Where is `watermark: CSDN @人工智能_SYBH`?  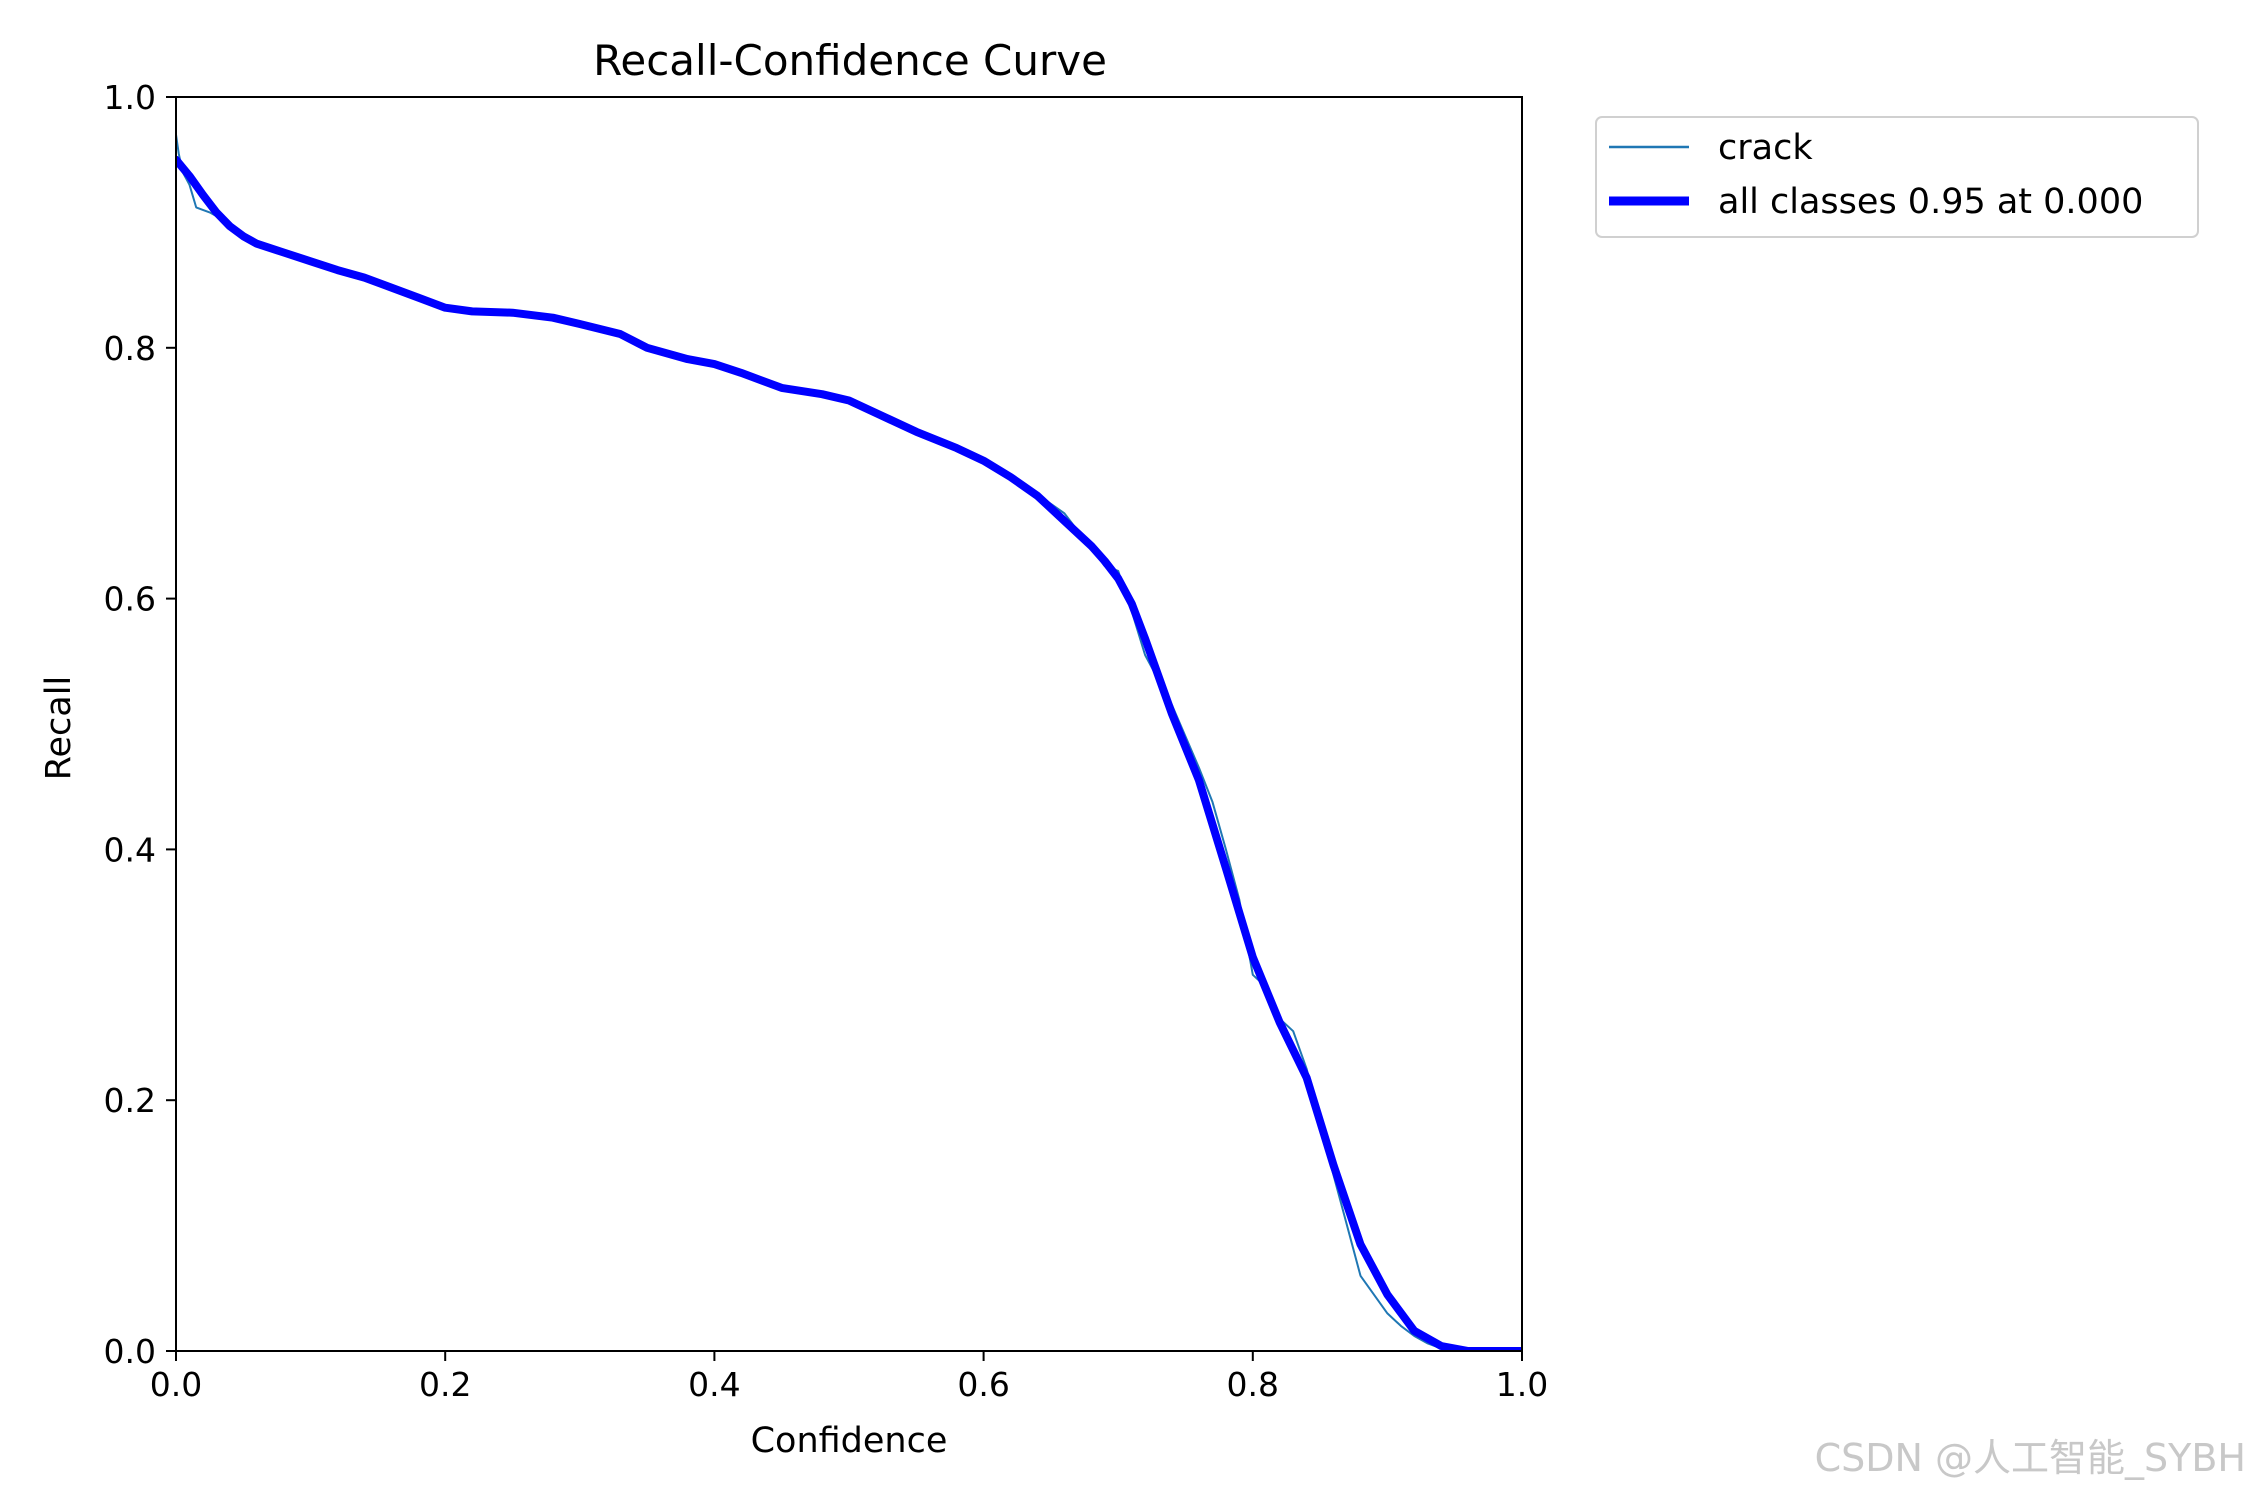
watermark: CSDN @人工智能_SYBH is located at coordinates (2030, 1458).